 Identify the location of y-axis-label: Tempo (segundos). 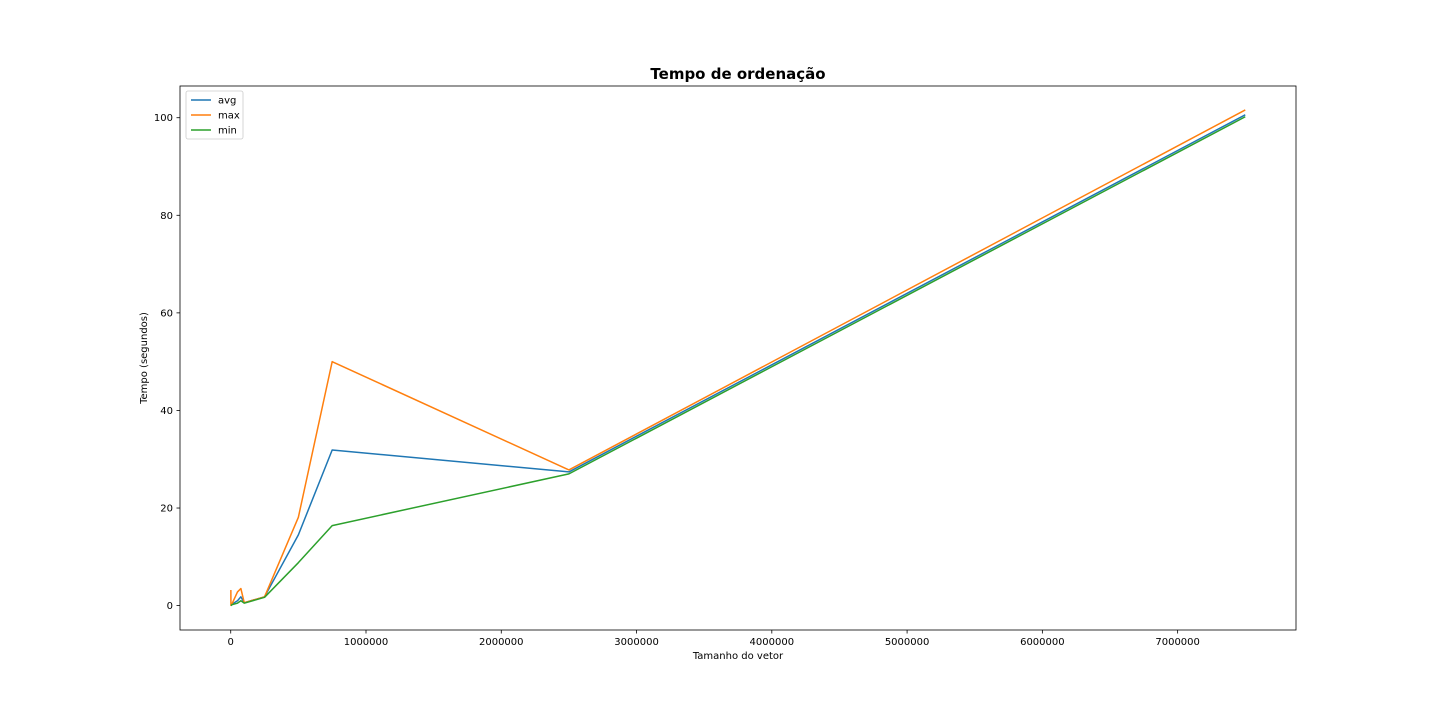
(144, 358).